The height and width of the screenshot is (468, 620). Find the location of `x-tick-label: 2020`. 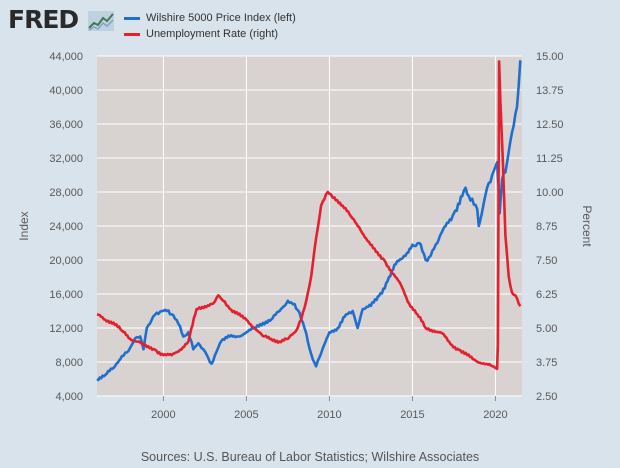

x-tick-label: 2020 is located at coordinates (495, 415).